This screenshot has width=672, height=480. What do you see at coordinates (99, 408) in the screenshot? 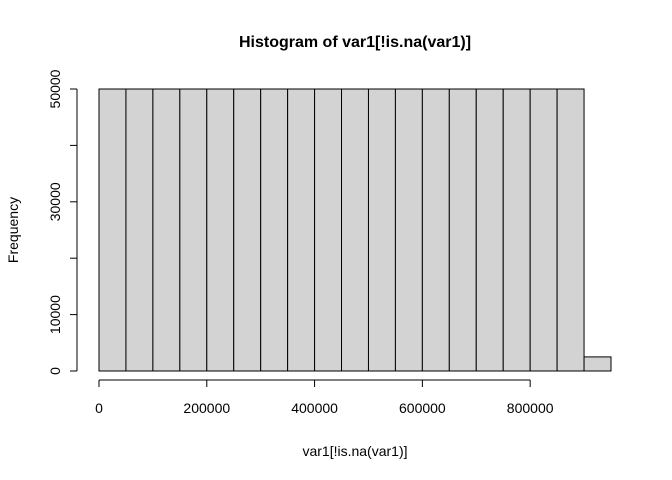
I see `x-tick-label: 0` at bounding box center [99, 408].